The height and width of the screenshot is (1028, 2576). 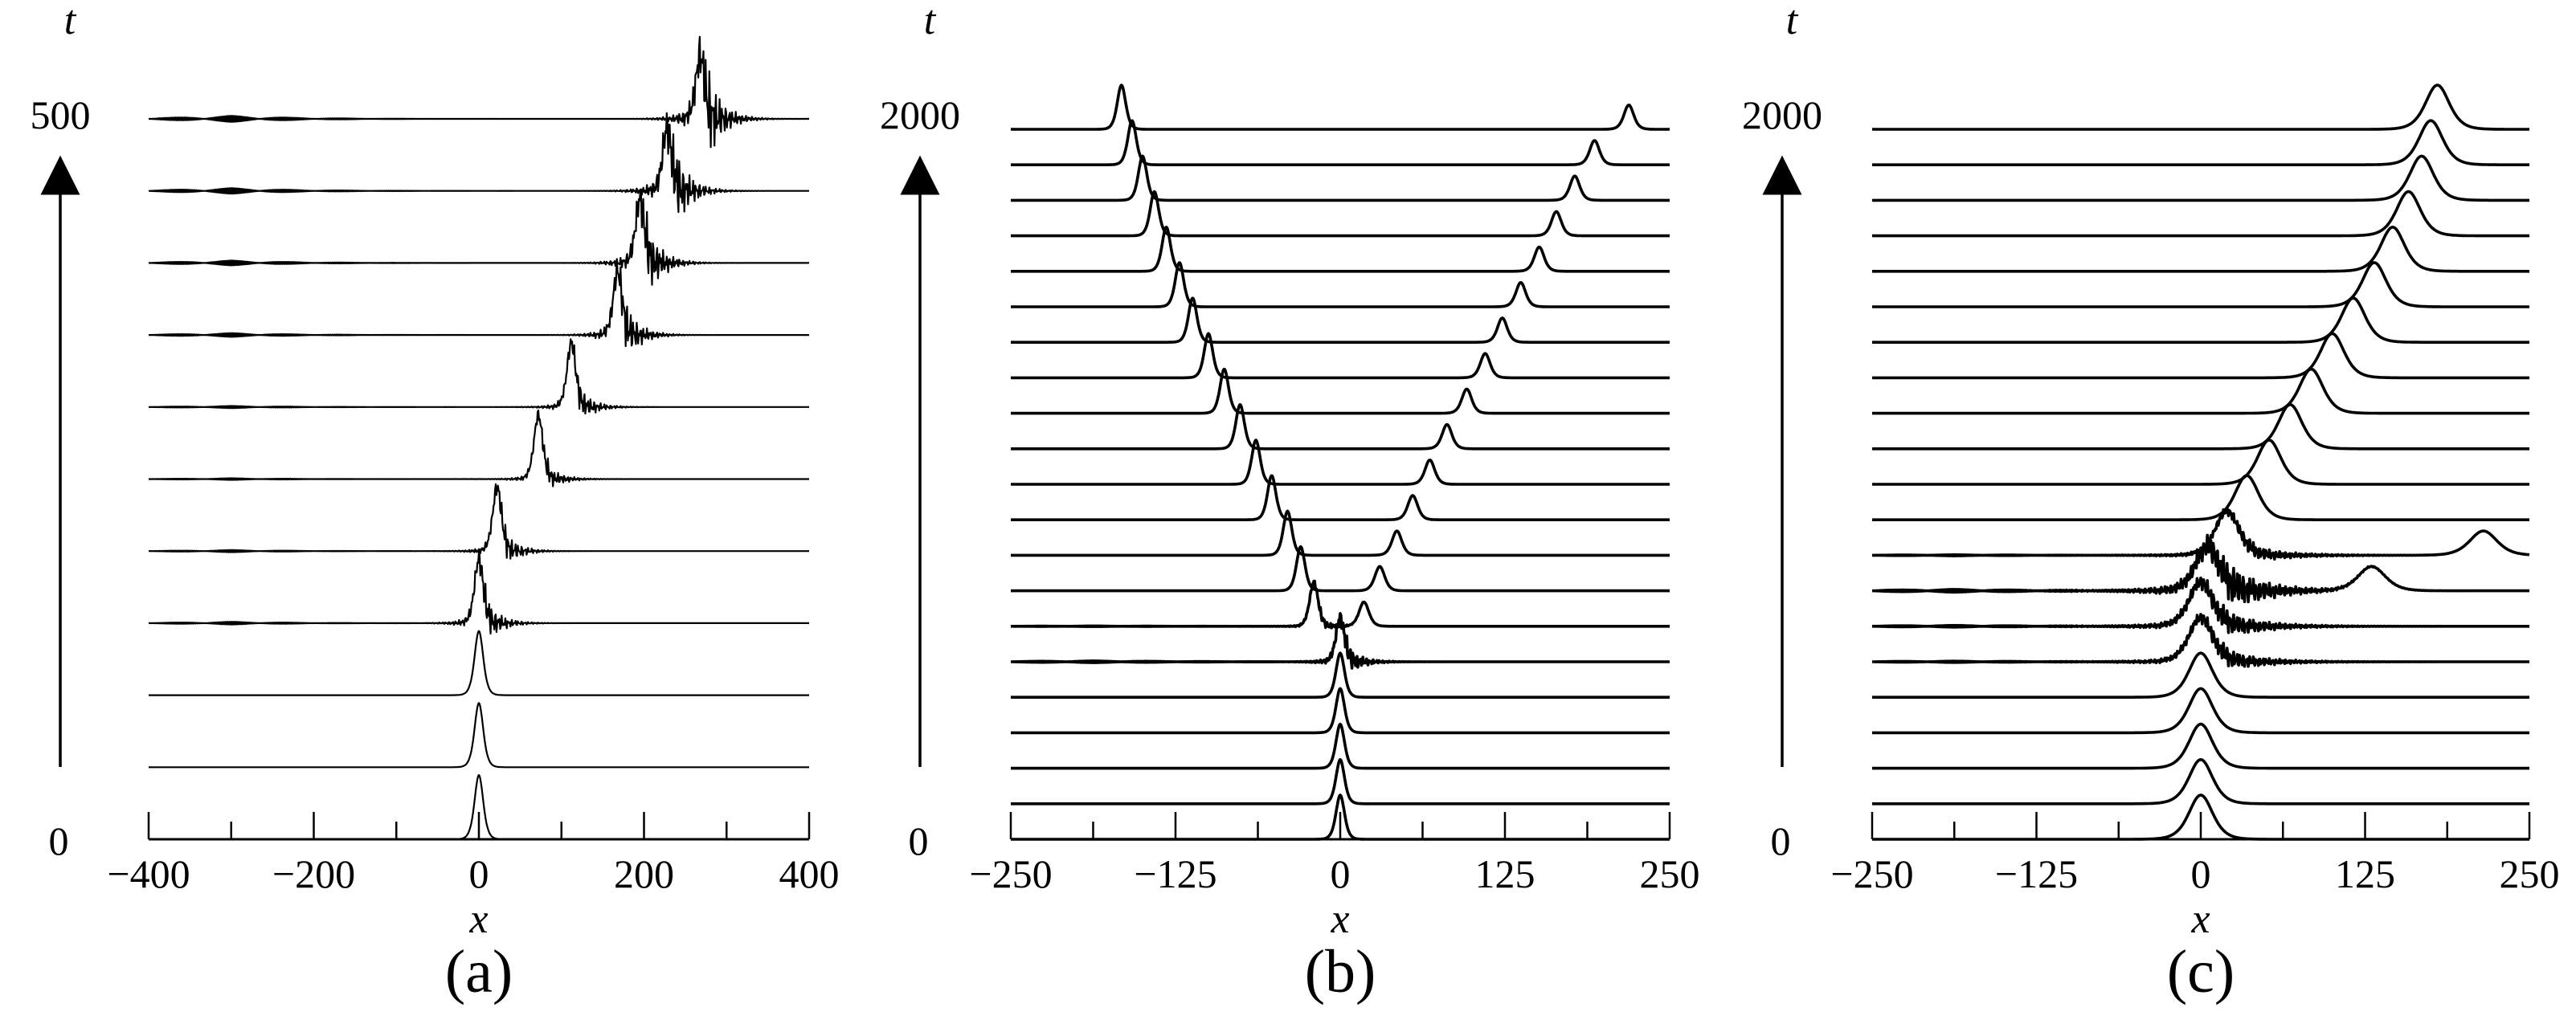 I want to click on x-tick-label: 400, so click(x=810, y=874).